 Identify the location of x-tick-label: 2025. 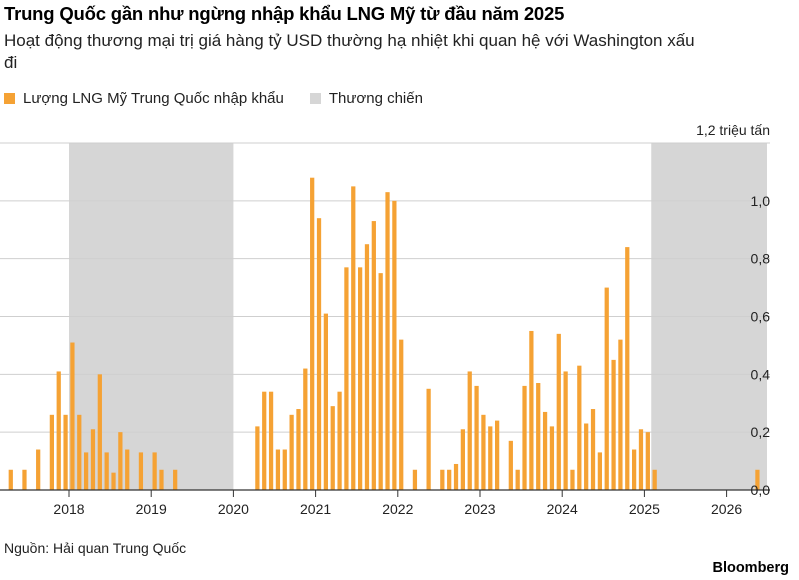
(644, 509).